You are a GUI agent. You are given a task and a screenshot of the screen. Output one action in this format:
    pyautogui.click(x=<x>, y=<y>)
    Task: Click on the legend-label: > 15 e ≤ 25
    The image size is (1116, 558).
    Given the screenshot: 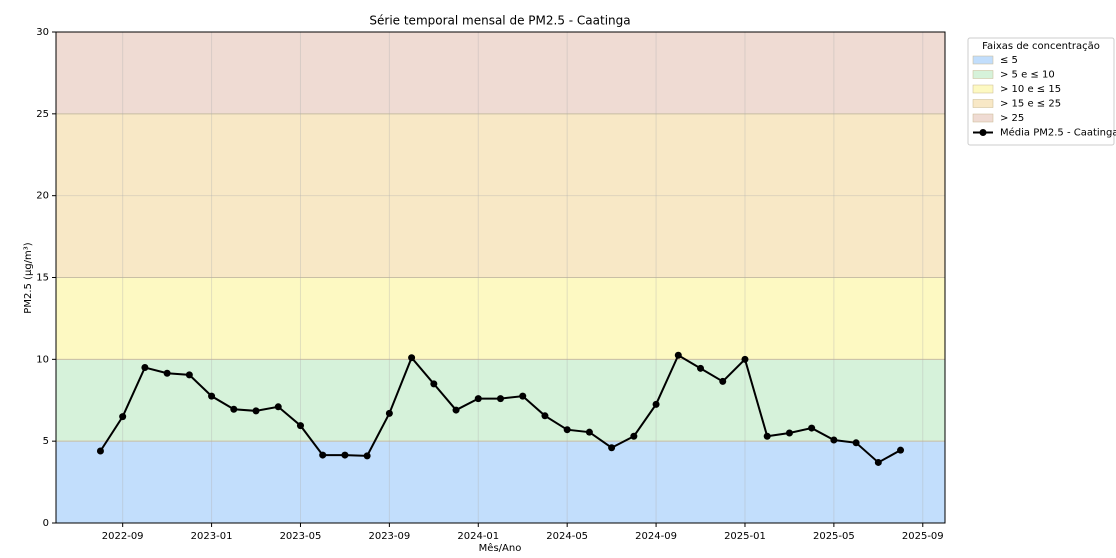 What is the action you would take?
    pyautogui.click(x=1030, y=104)
    